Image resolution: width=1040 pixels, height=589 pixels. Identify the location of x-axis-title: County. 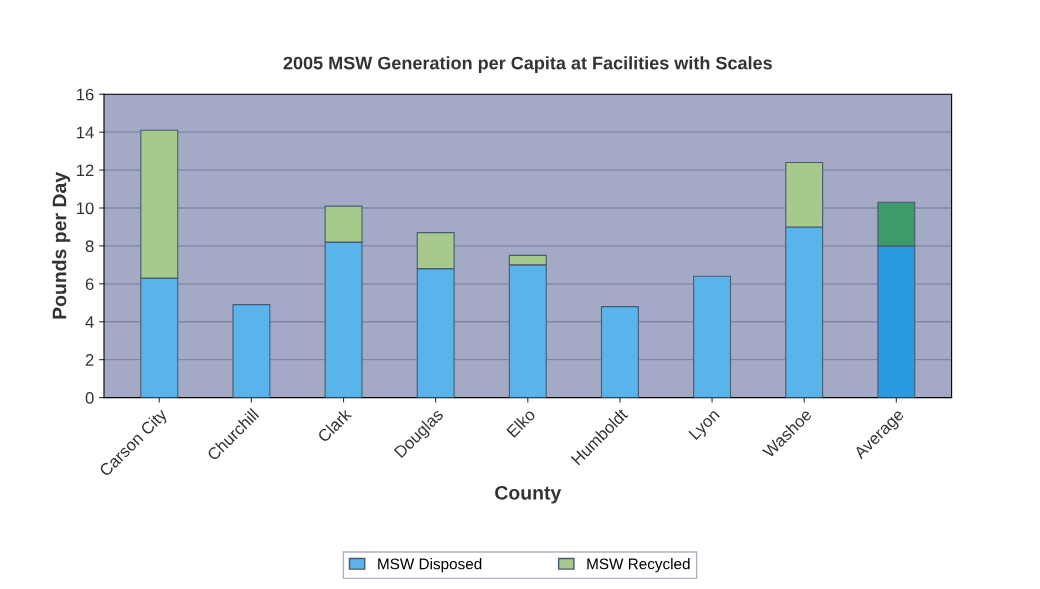
(528, 494).